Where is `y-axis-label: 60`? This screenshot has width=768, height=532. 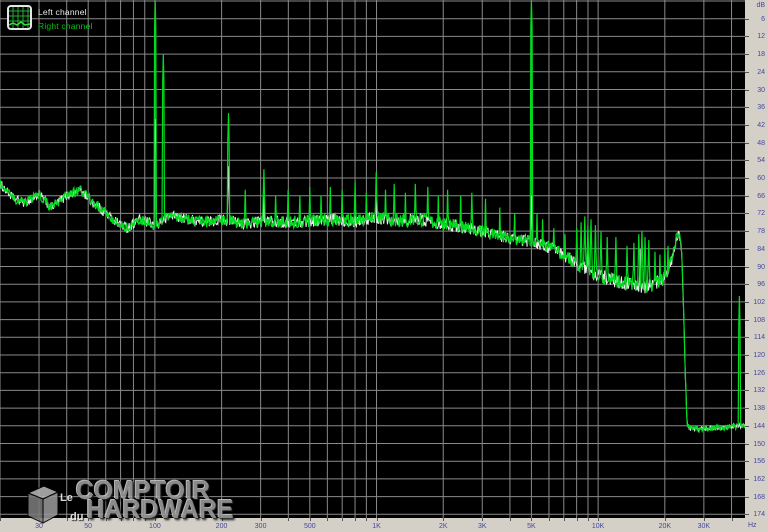
y-axis-label: 60 is located at coordinates (761, 178).